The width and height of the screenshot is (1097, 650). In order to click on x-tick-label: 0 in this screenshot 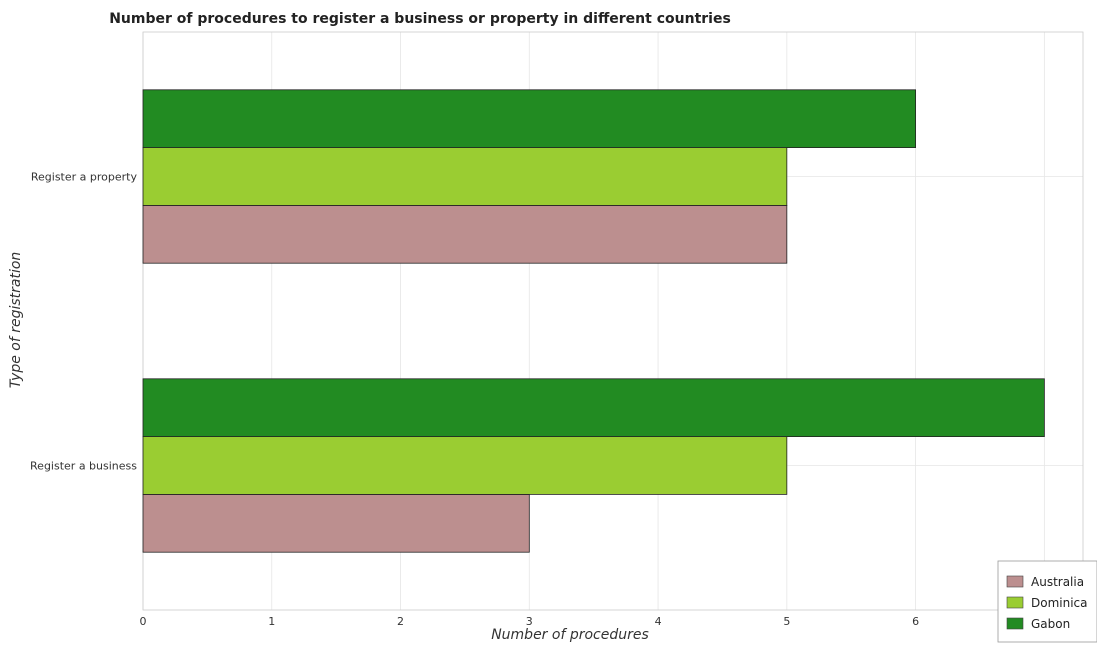, I will do `click(143, 621)`.